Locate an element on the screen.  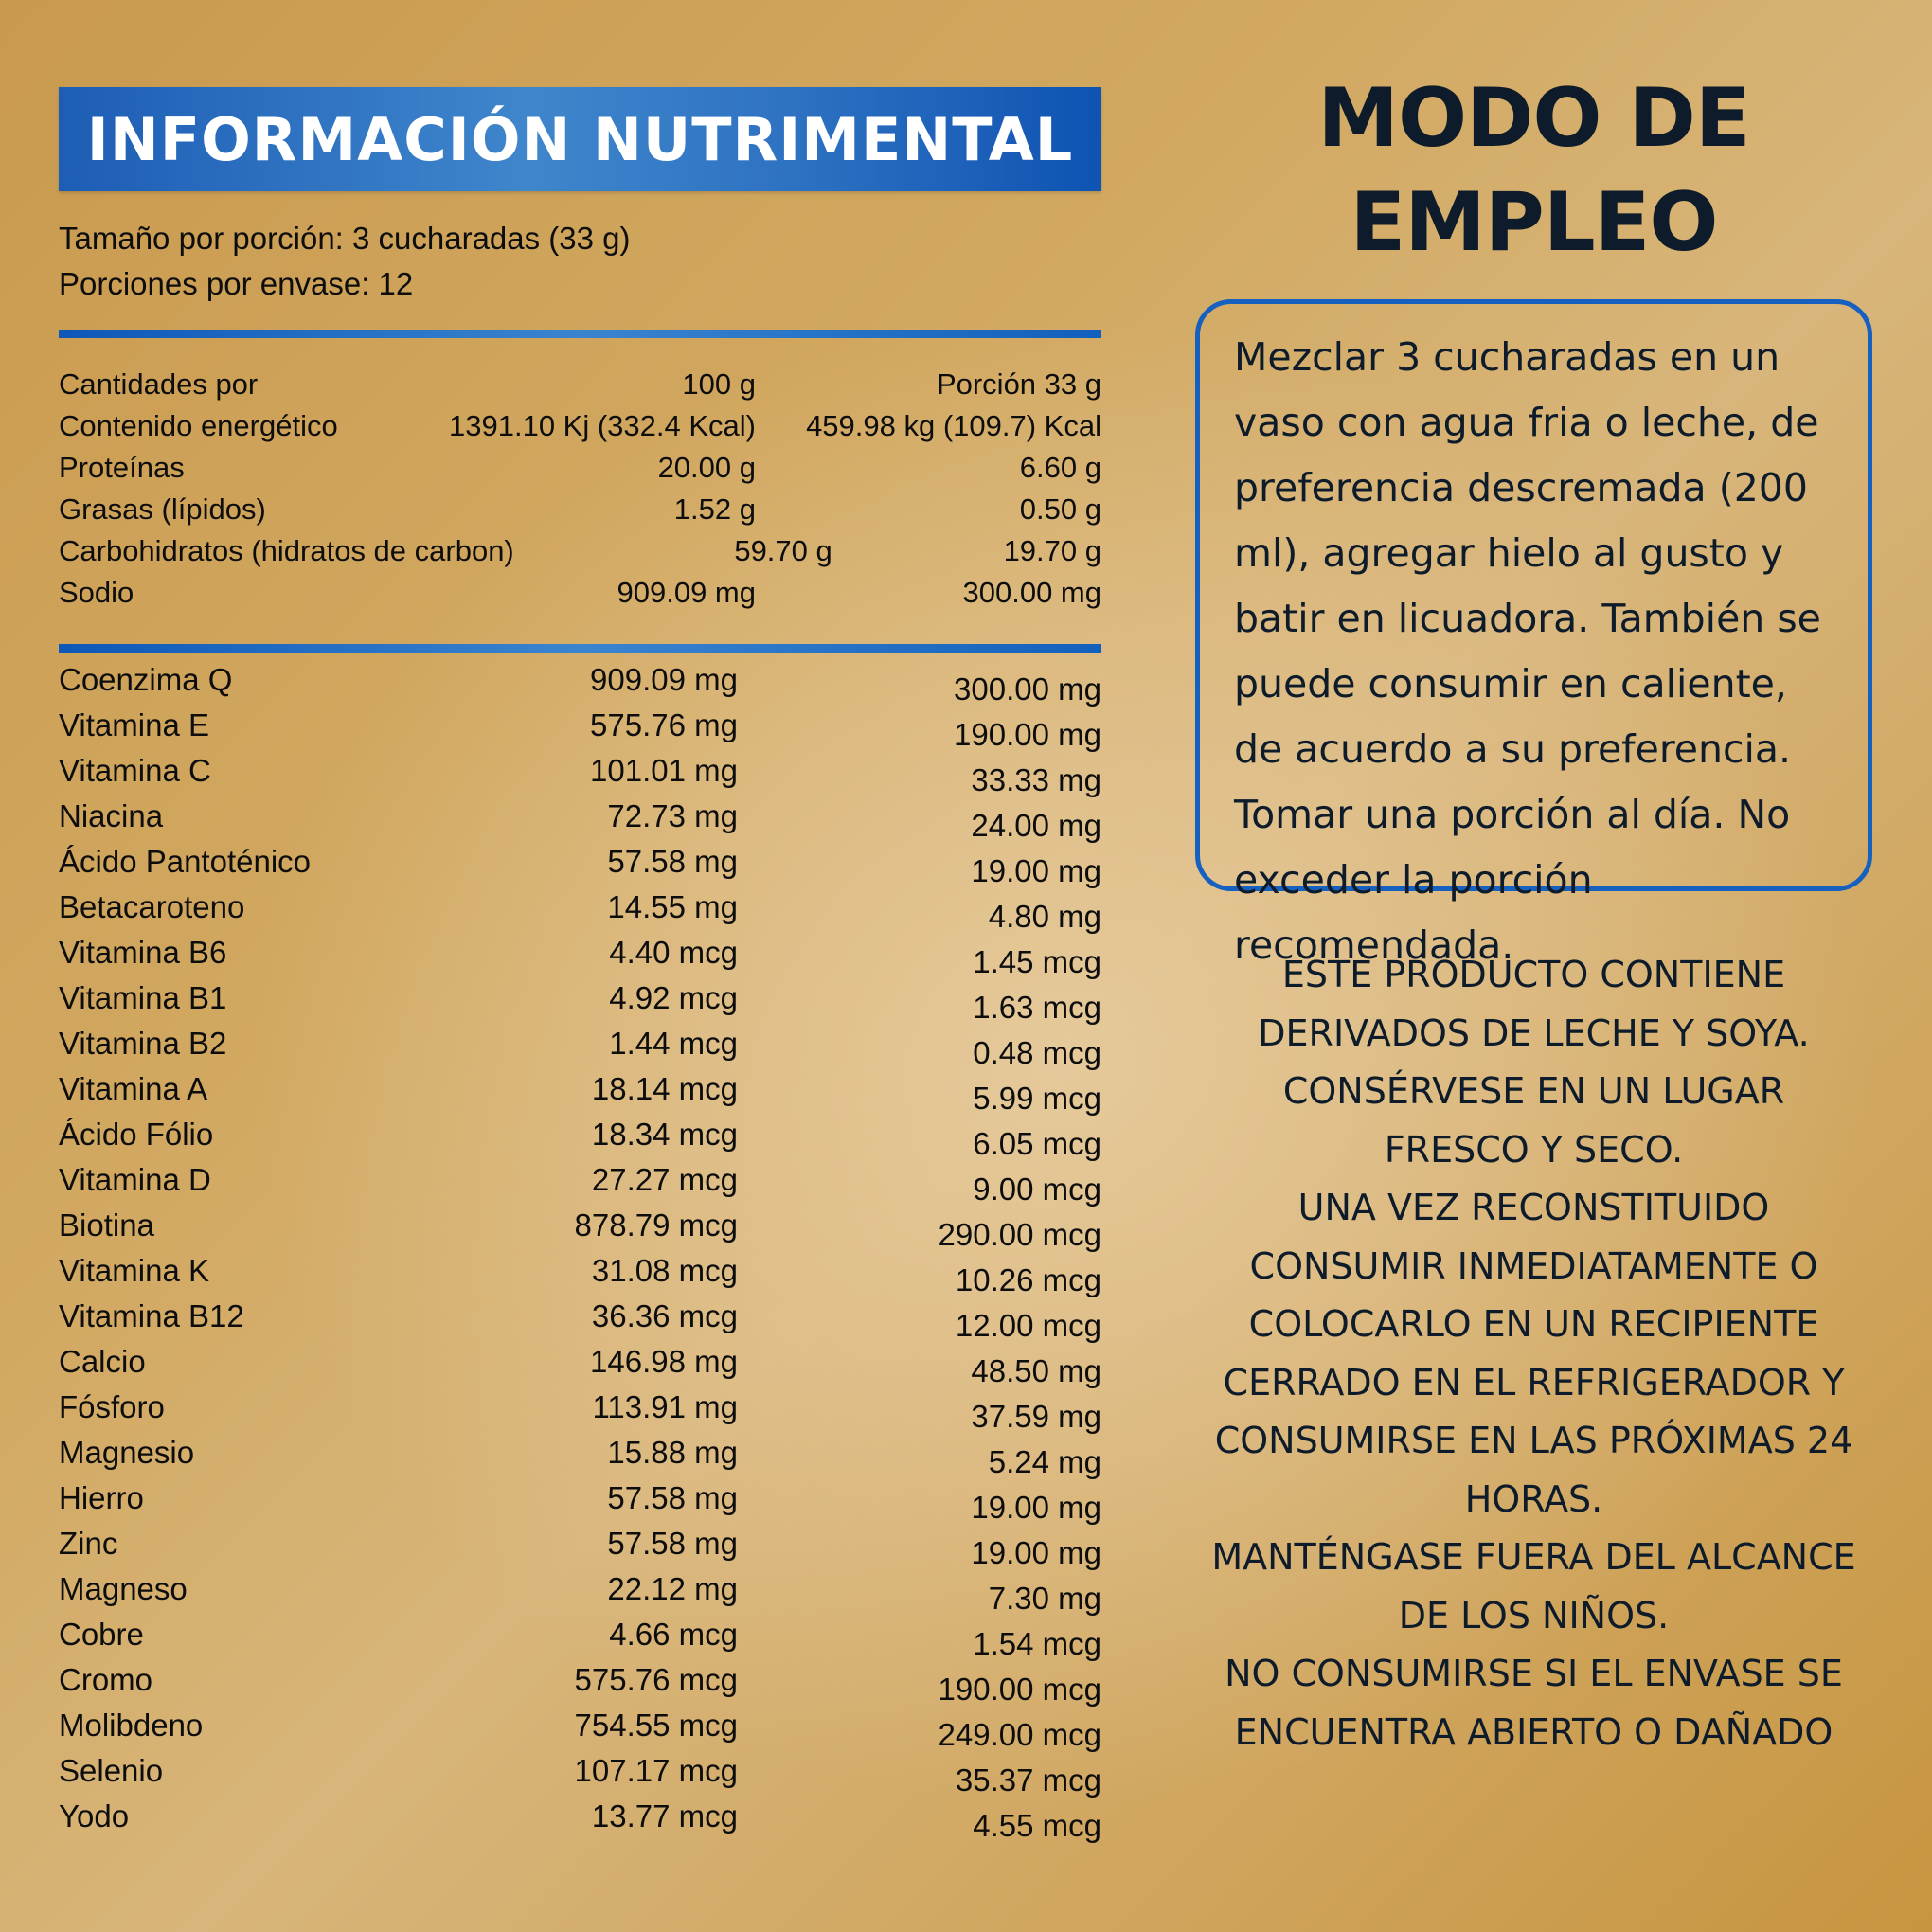
per-100g-value: 15.88 mg is located at coordinates (672, 1452).